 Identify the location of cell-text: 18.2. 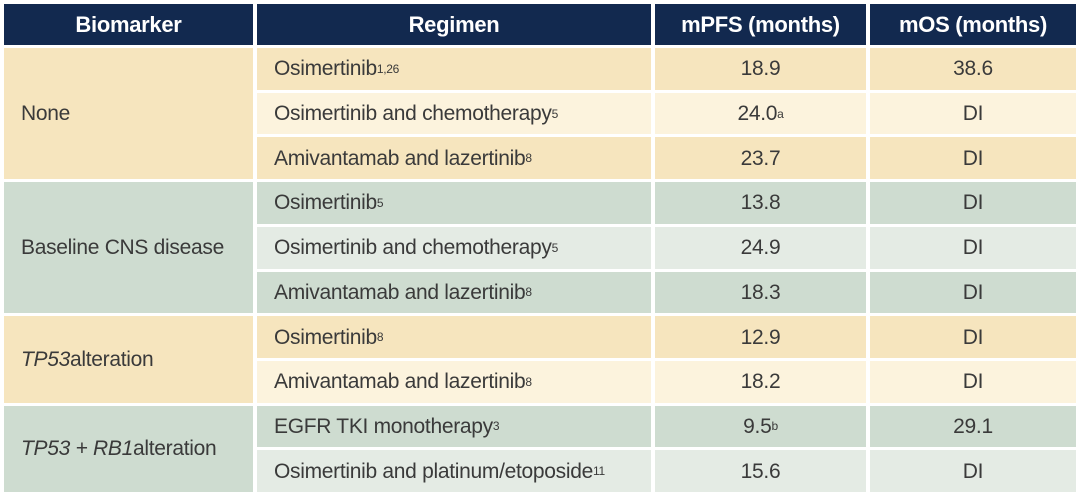
(760, 382).